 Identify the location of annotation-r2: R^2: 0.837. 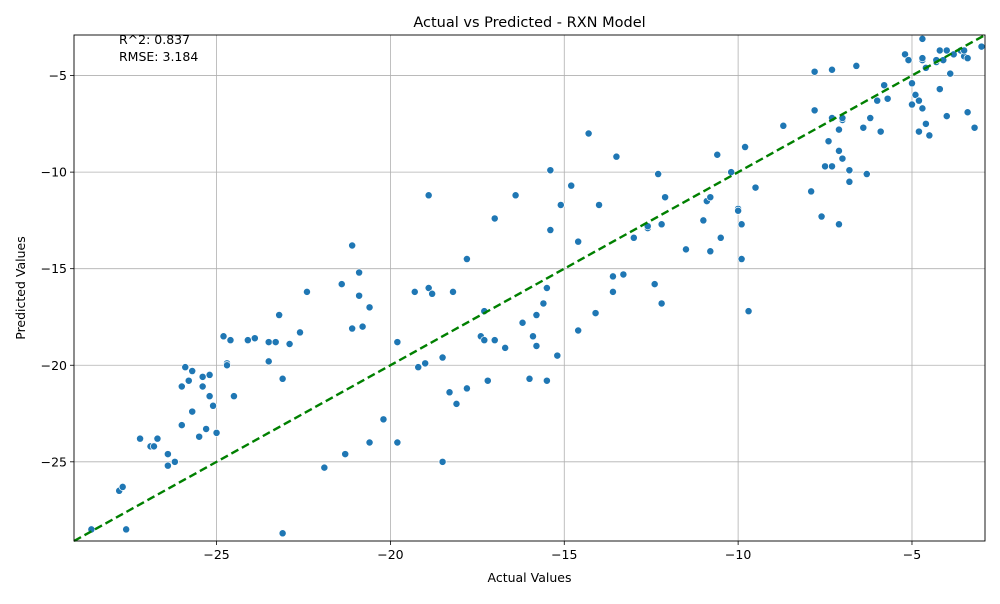
(154, 39).